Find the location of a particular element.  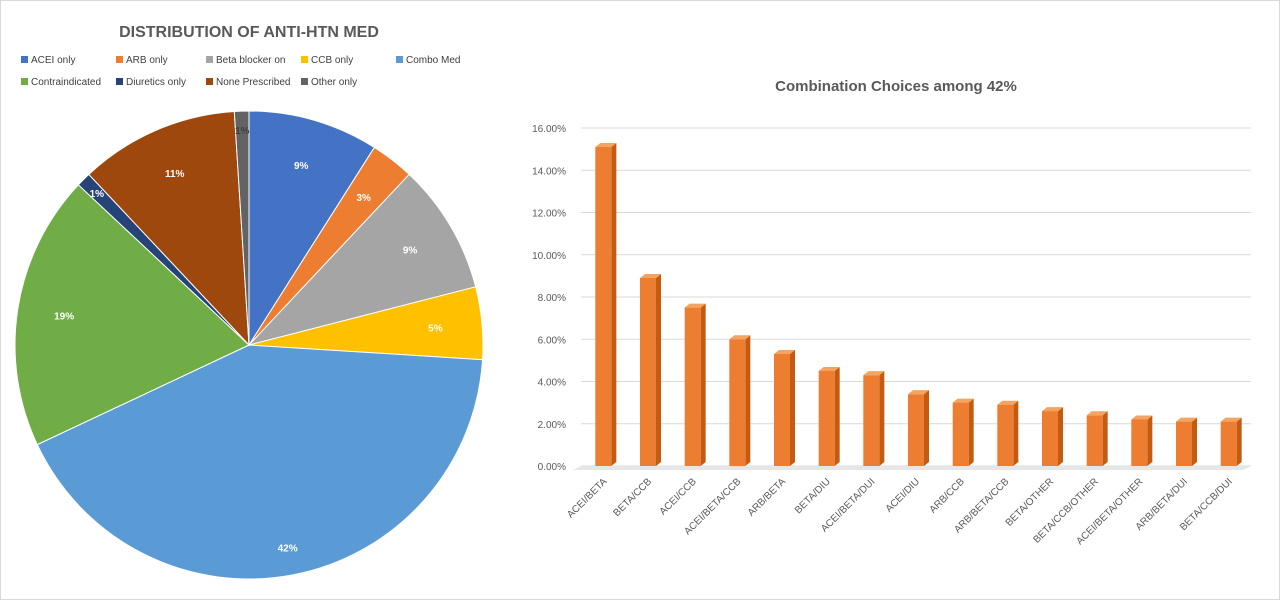

bar-acei-beta-dui is located at coordinates (874, 418).